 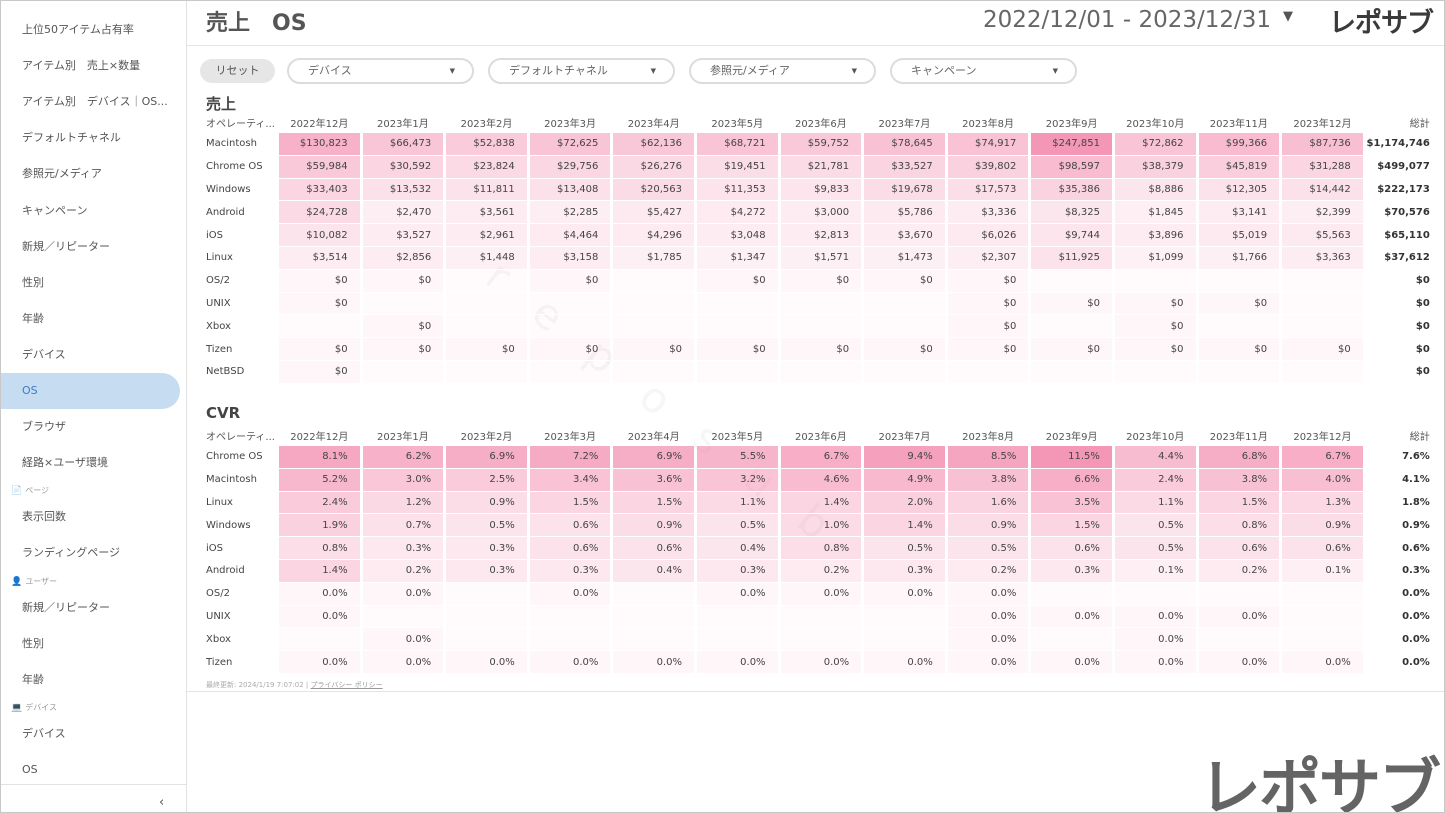 I want to click on table-cell: $14,442, so click(x=1322, y=189).